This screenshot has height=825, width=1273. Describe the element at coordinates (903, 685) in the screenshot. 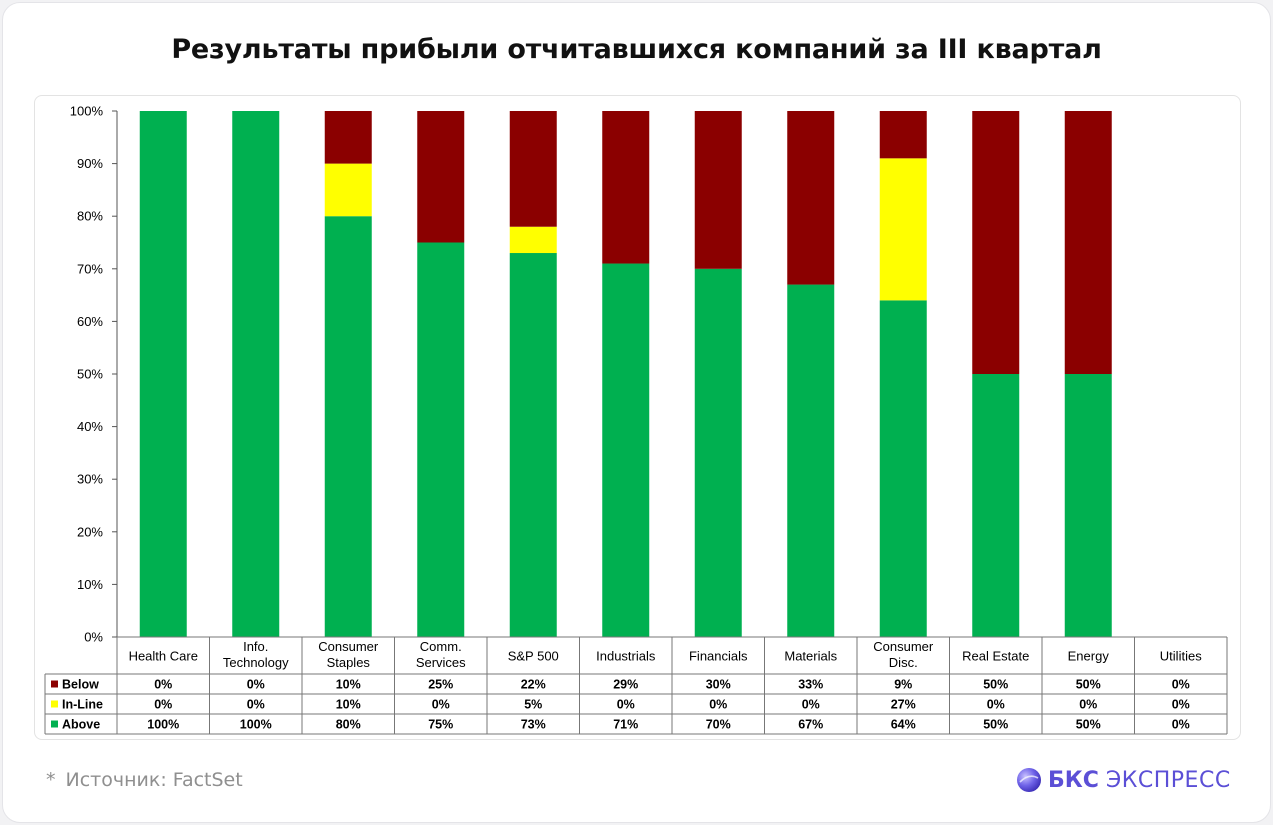

I see `data-label: 9%` at that location.